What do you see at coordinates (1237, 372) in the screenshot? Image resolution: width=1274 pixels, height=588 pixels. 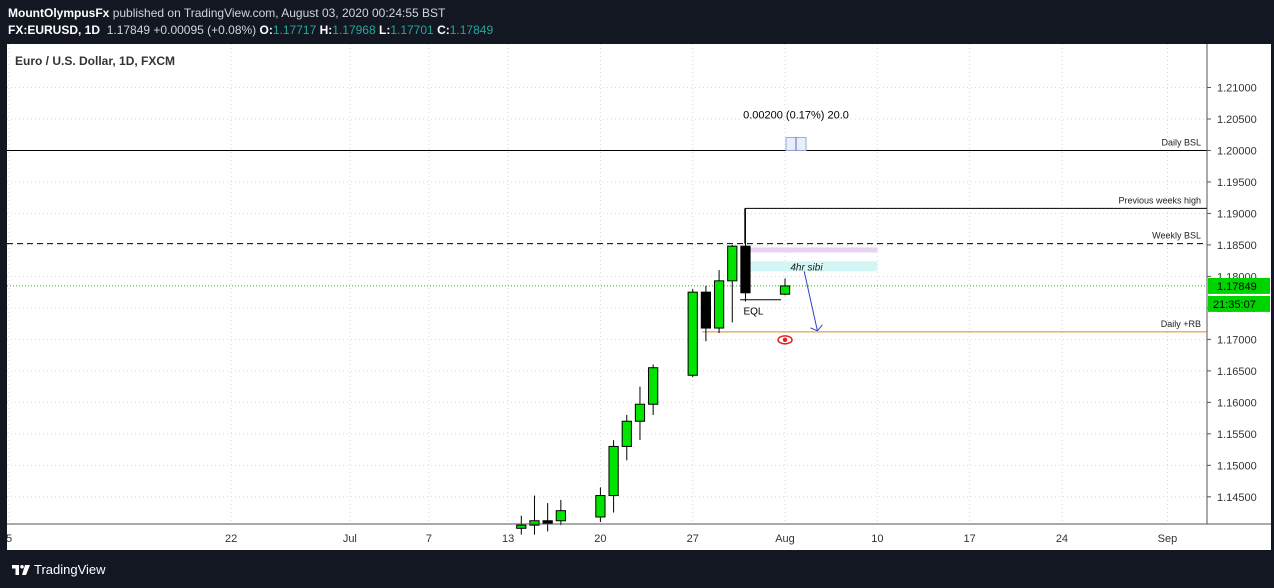 I see `price-tick-label: 1.16500` at bounding box center [1237, 372].